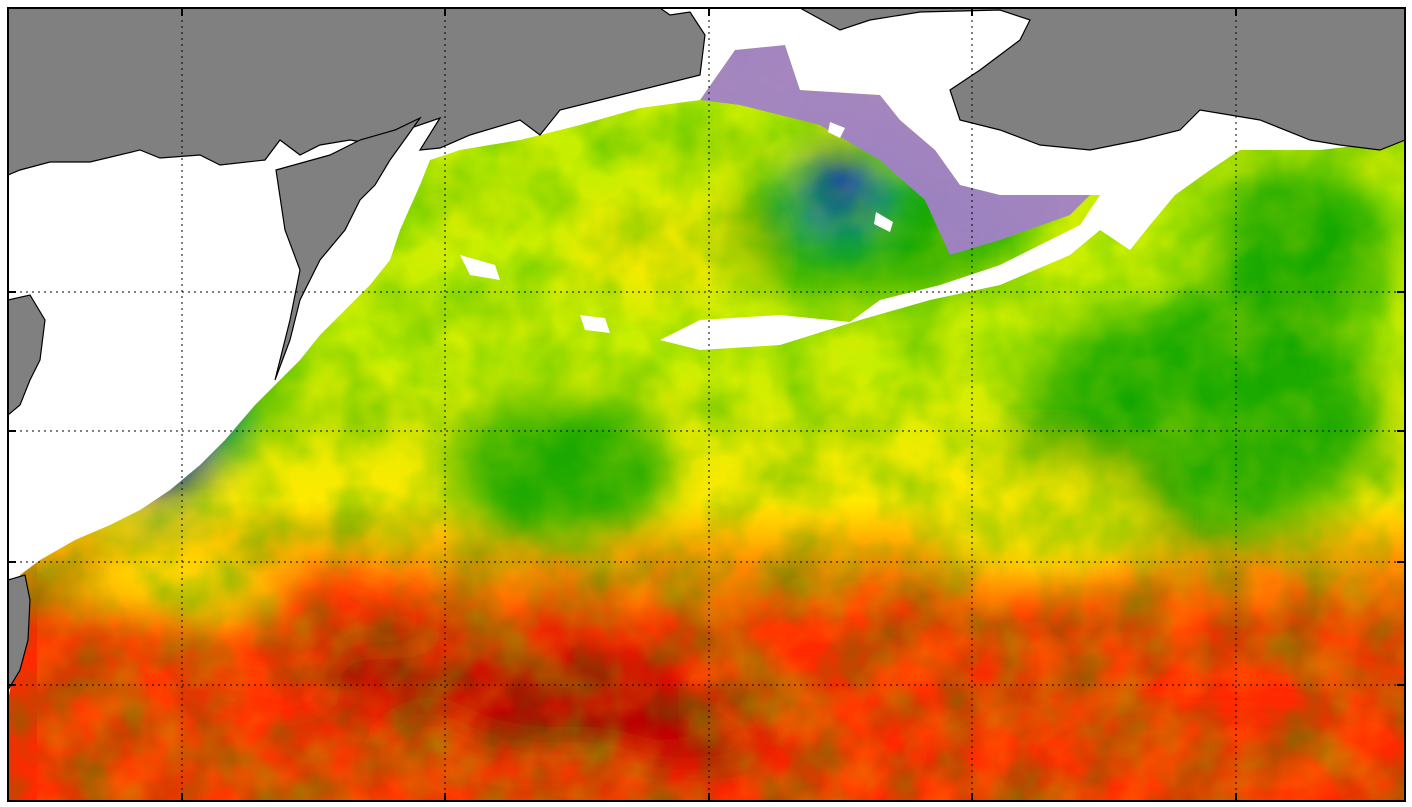  I want to click on ice-band-north, so click(895, 150).